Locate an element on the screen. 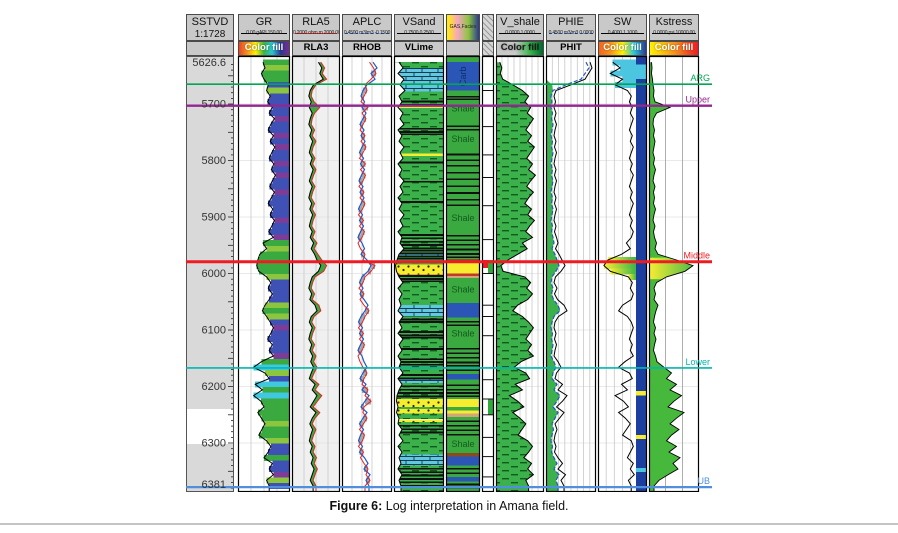  svg-text: ARG is located at coordinates (700, 78).